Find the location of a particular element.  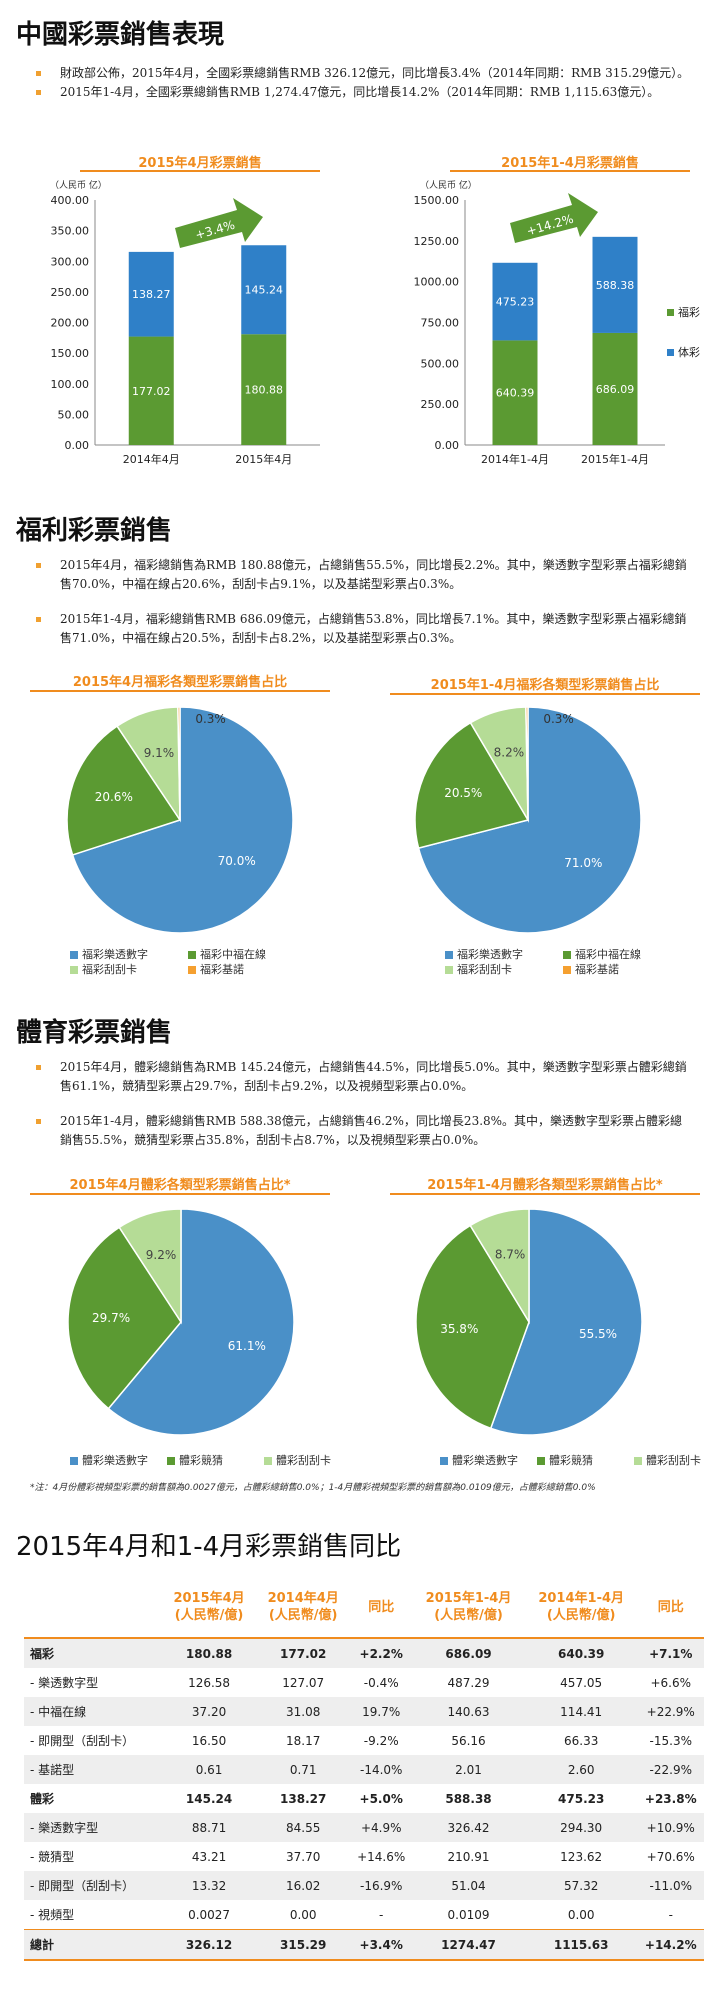

legend-item: 福彩基諾 is located at coordinates (216, 969).